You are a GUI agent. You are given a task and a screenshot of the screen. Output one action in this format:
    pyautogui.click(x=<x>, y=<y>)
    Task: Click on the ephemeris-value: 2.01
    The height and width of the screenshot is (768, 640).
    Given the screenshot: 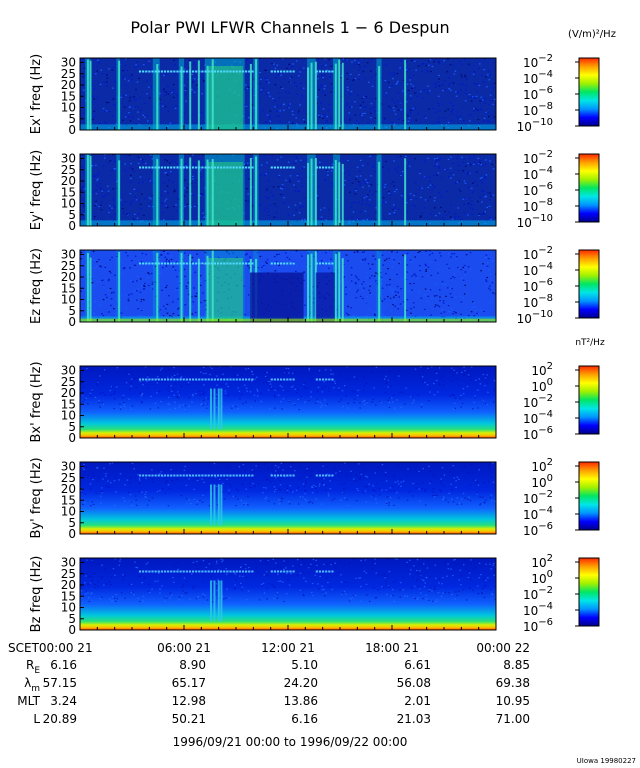 What is the action you would take?
    pyautogui.click(x=417, y=701)
    